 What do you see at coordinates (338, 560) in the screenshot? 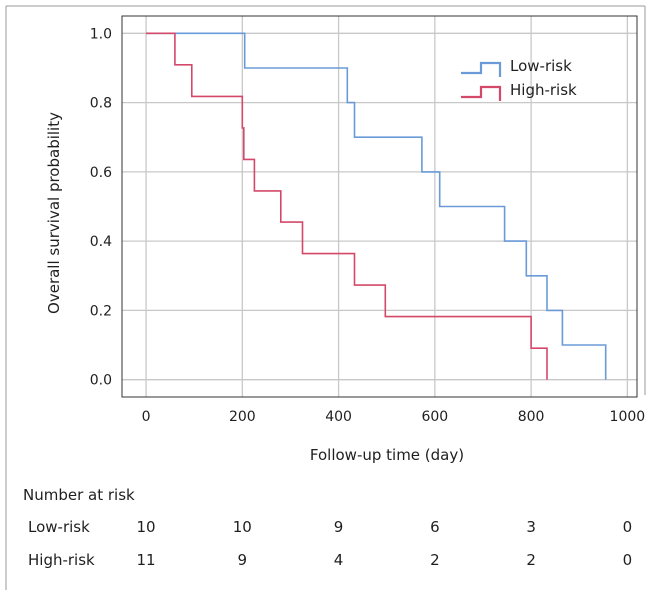
I see `risk-count: 4` at bounding box center [338, 560].